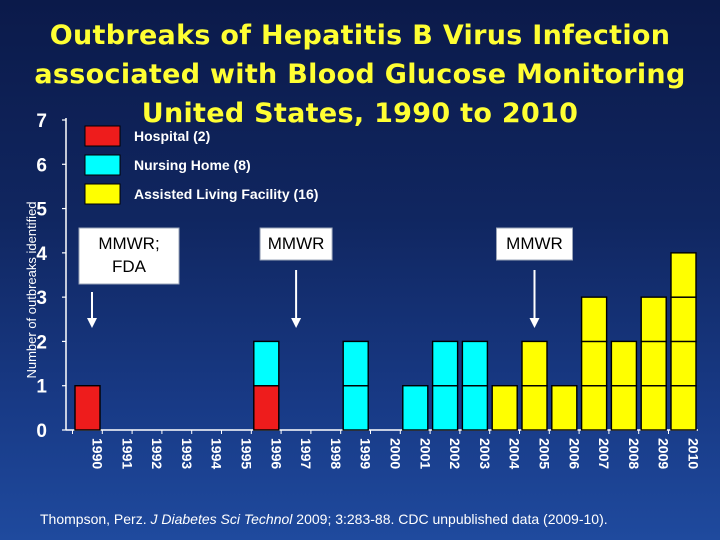 The image size is (720, 540). Describe the element at coordinates (41, 165) in the screenshot. I see `y-tick-label: 6` at that location.